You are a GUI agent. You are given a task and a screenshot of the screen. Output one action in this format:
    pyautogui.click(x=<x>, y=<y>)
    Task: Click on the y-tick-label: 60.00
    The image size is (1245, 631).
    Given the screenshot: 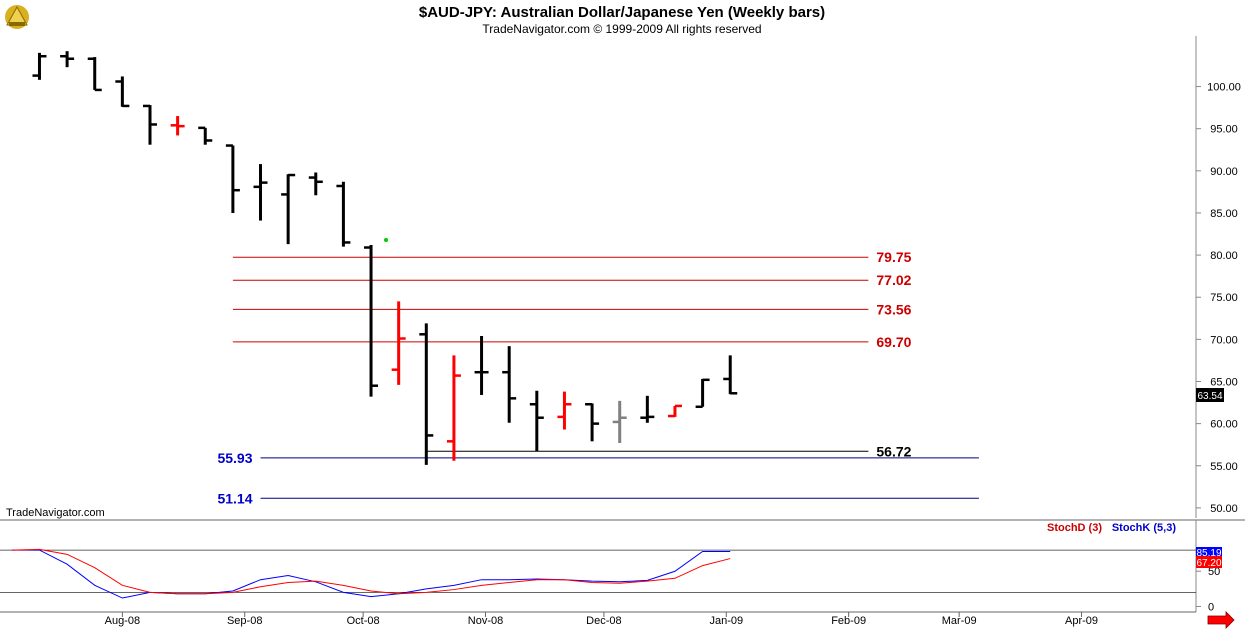 What is the action you would take?
    pyautogui.click(x=1224, y=425)
    